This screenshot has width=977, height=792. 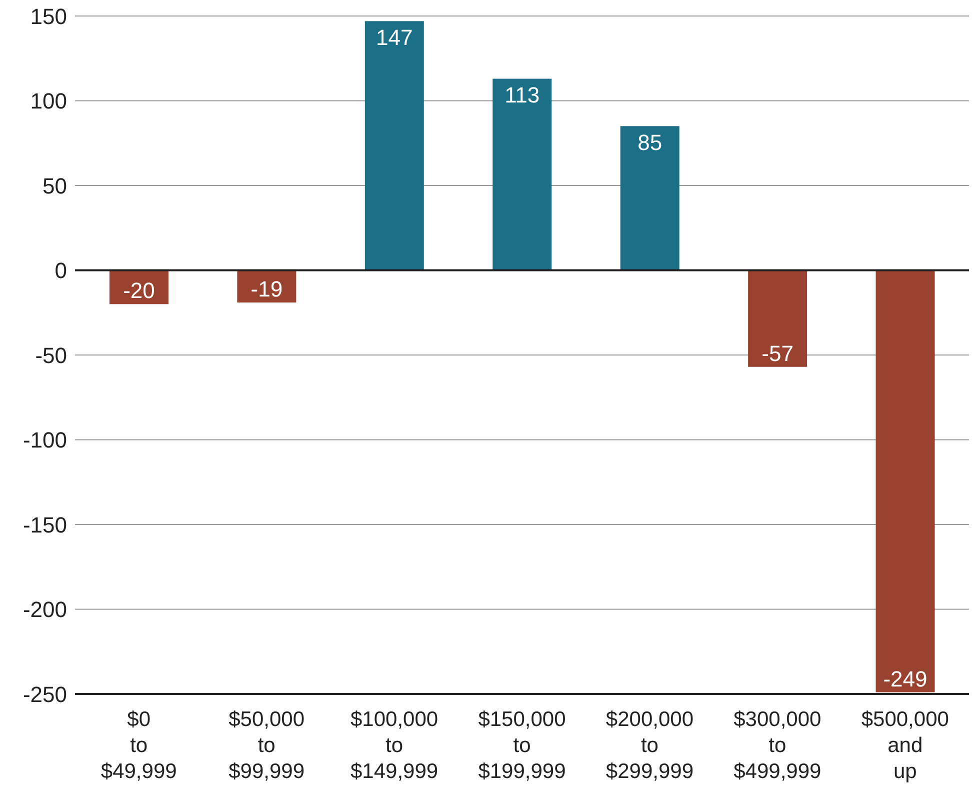 What do you see at coordinates (44, 694) in the screenshot?
I see `y-tick-label: -250` at bounding box center [44, 694].